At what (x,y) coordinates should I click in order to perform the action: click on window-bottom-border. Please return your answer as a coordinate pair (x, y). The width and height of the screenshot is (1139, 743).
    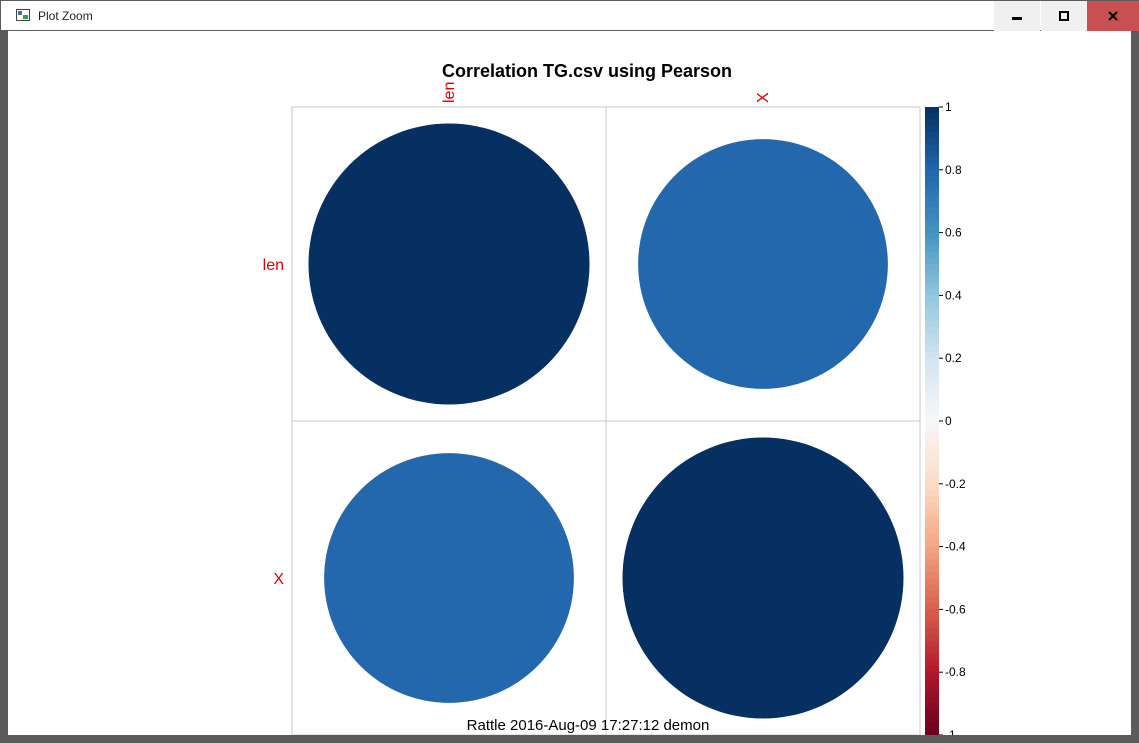
    Looking at the image, I should click on (569, 739).